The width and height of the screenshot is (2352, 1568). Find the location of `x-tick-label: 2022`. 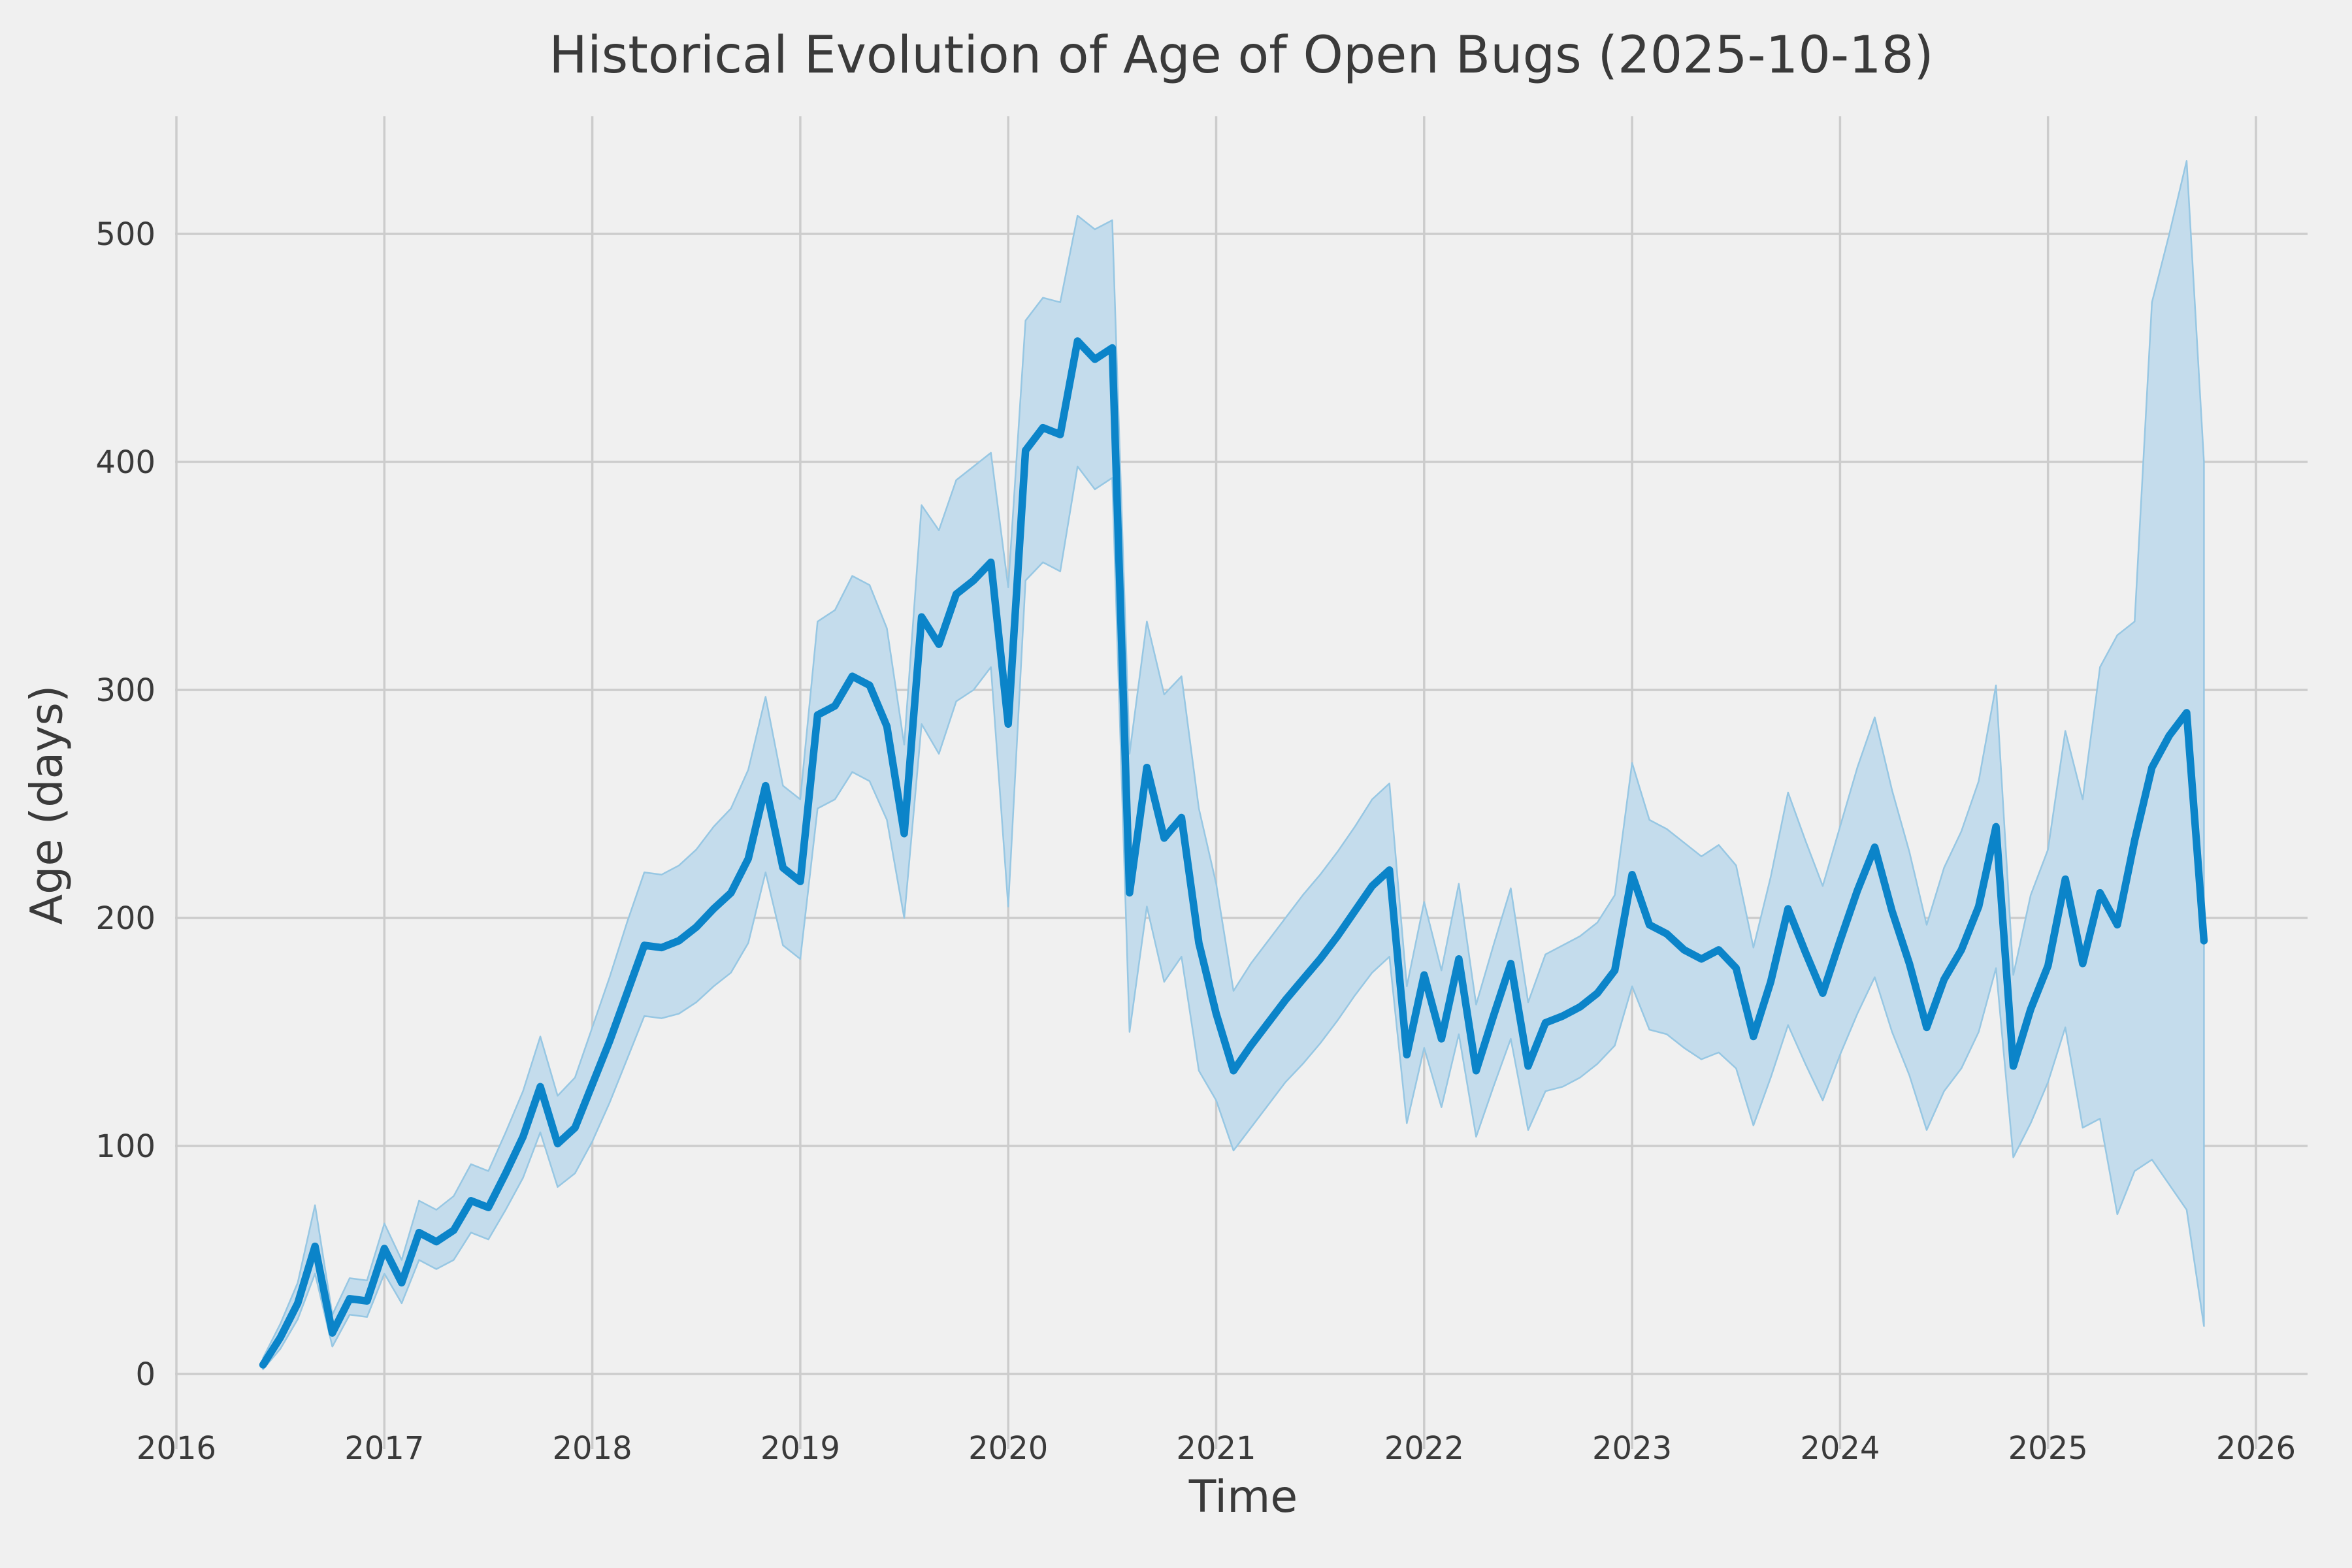

x-tick-label: 2022 is located at coordinates (1424, 1448).